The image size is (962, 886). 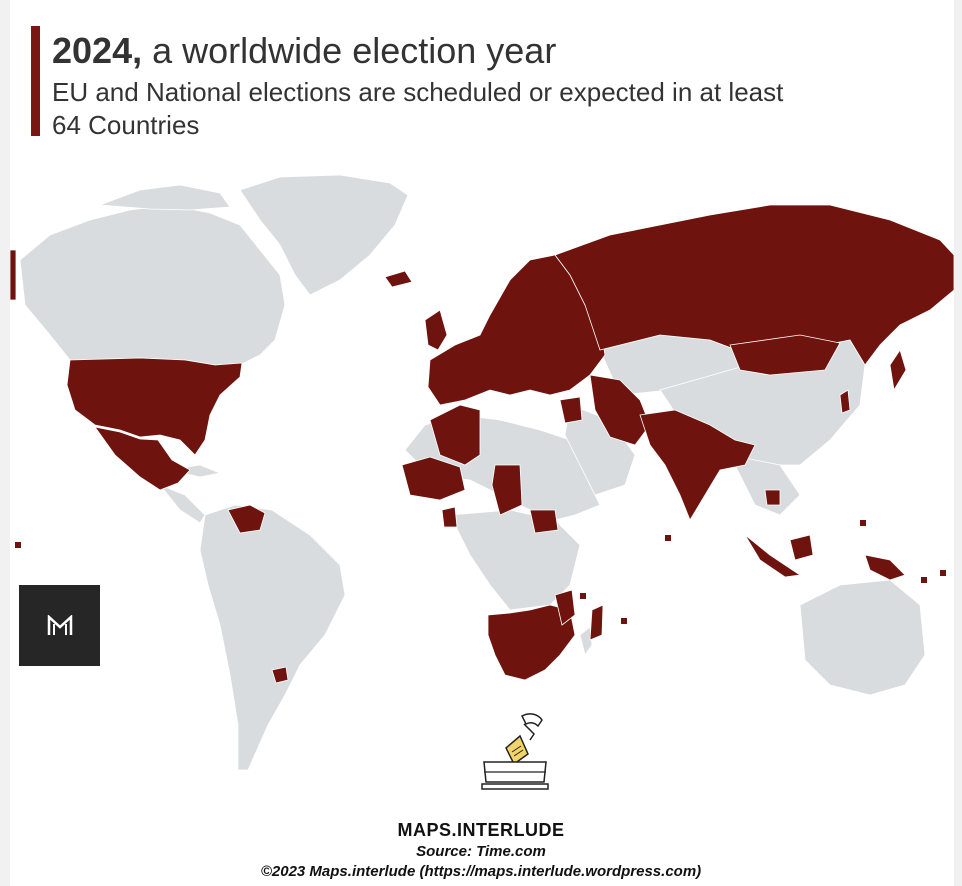 I want to click on map-title: 2024, a worldwide election year, so click(x=492, y=51).